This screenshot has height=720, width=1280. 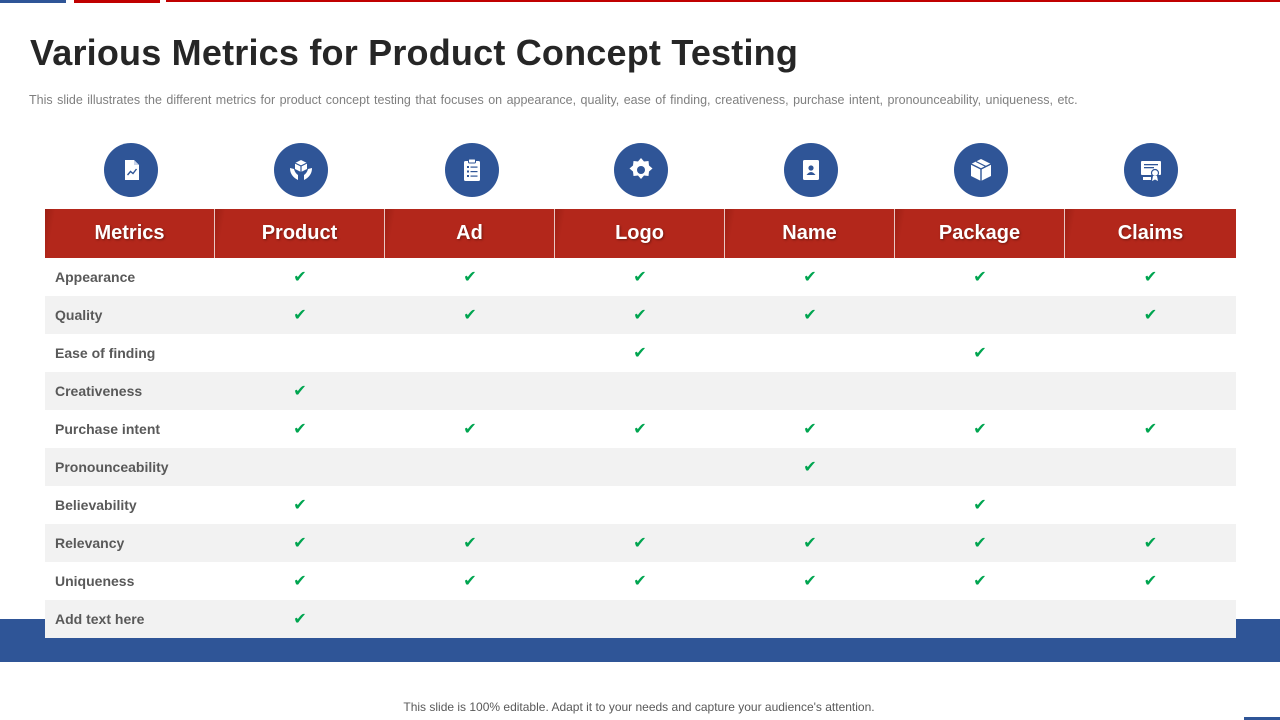 I want to click on table-row: Ease of finding ✔ ✔, so click(x=640, y=353).